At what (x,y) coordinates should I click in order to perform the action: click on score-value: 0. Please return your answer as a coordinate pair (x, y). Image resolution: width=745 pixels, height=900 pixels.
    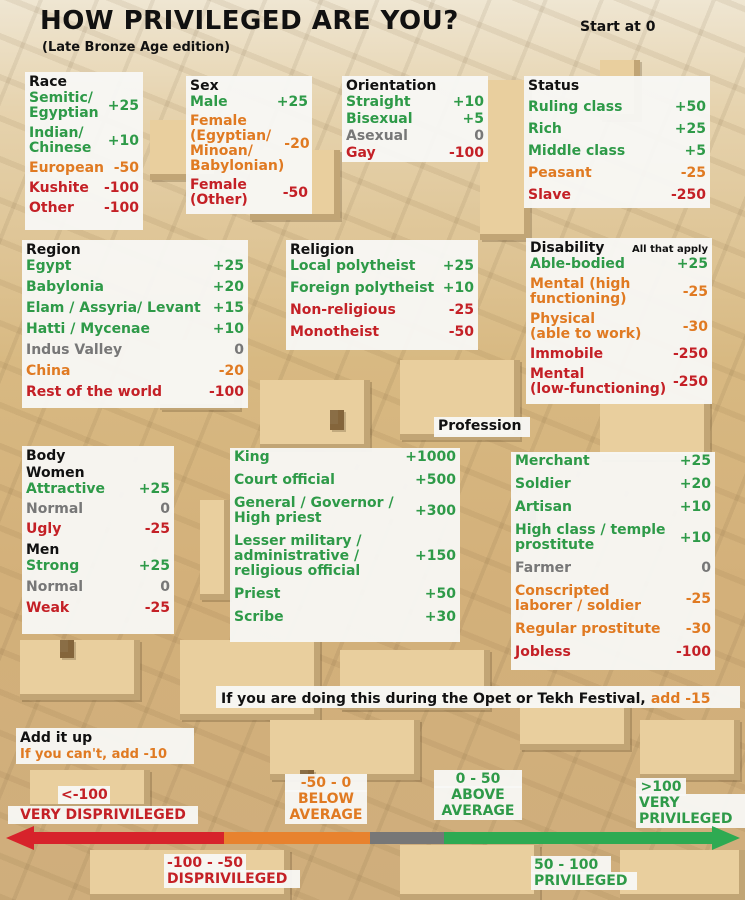
    Looking at the image, I should click on (239, 350).